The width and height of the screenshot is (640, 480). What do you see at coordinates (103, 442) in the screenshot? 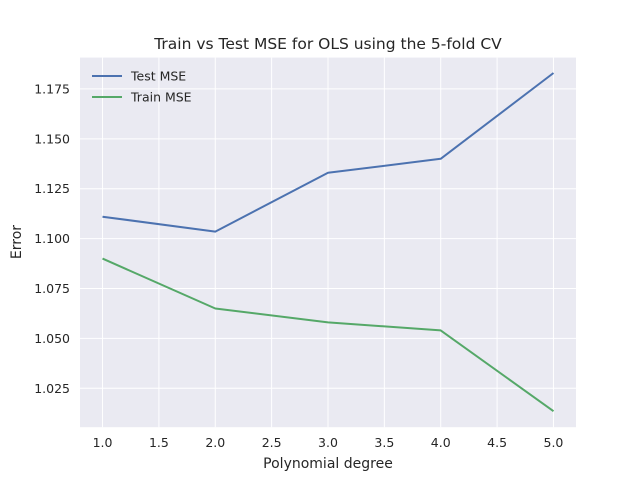
I see `x-tick-label: 1.0` at bounding box center [103, 442].